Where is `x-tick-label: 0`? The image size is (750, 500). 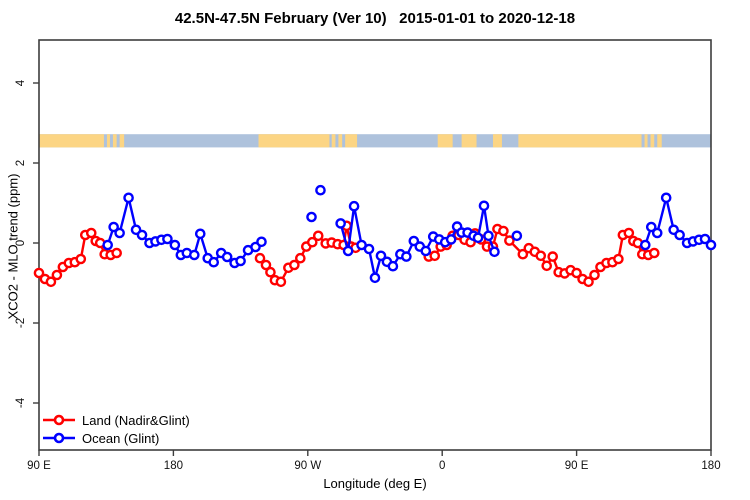
x-tick-label: 0 is located at coordinates (442, 466).